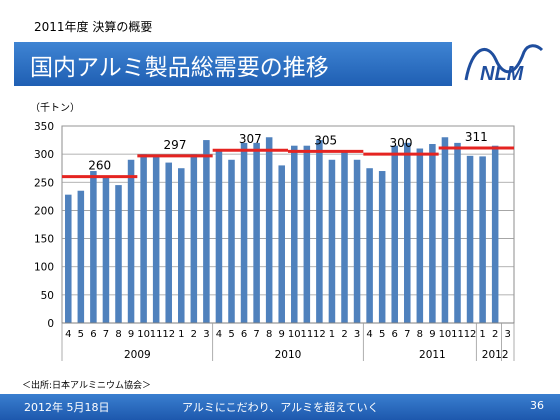 This screenshot has width=560, height=420. Describe the element at coordinates (476, 137) in the screenshot. I see `average-label: 311` at that location.